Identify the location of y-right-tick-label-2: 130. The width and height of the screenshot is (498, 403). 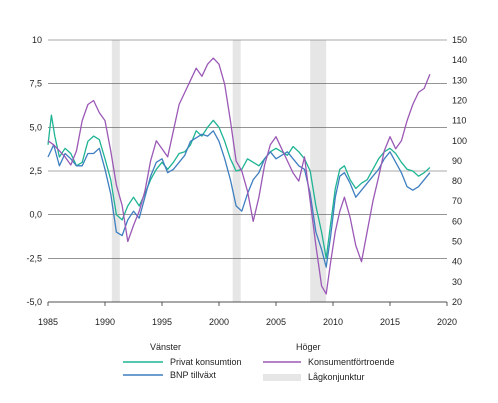
(459, 80).